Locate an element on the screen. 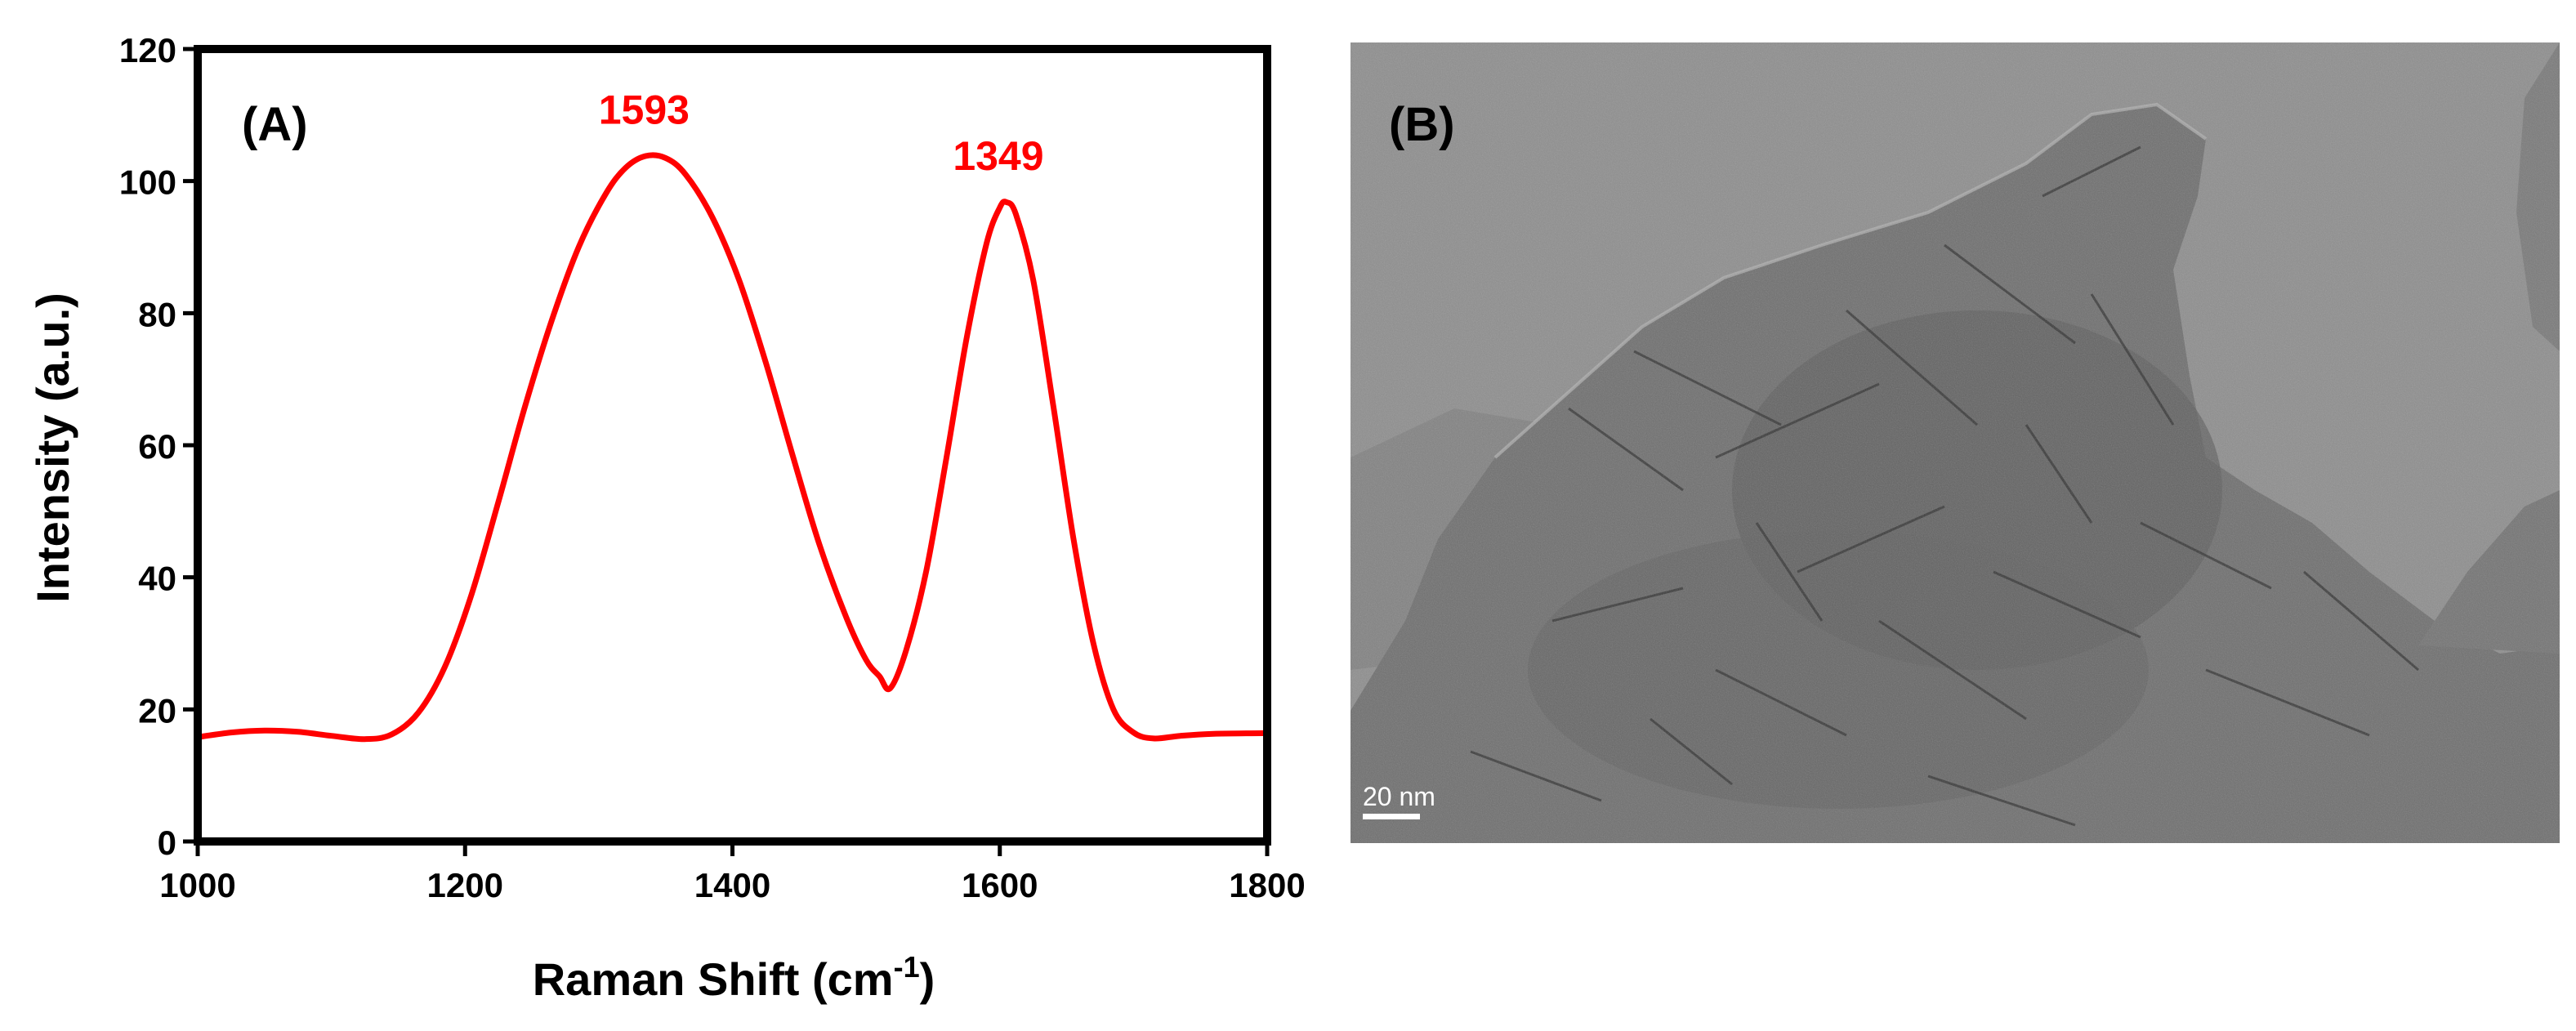 The height and width of the screenshot is (1031, 2576). x-axis-label: Raman Shift (cm-1) is located at coordinates (734, 977).